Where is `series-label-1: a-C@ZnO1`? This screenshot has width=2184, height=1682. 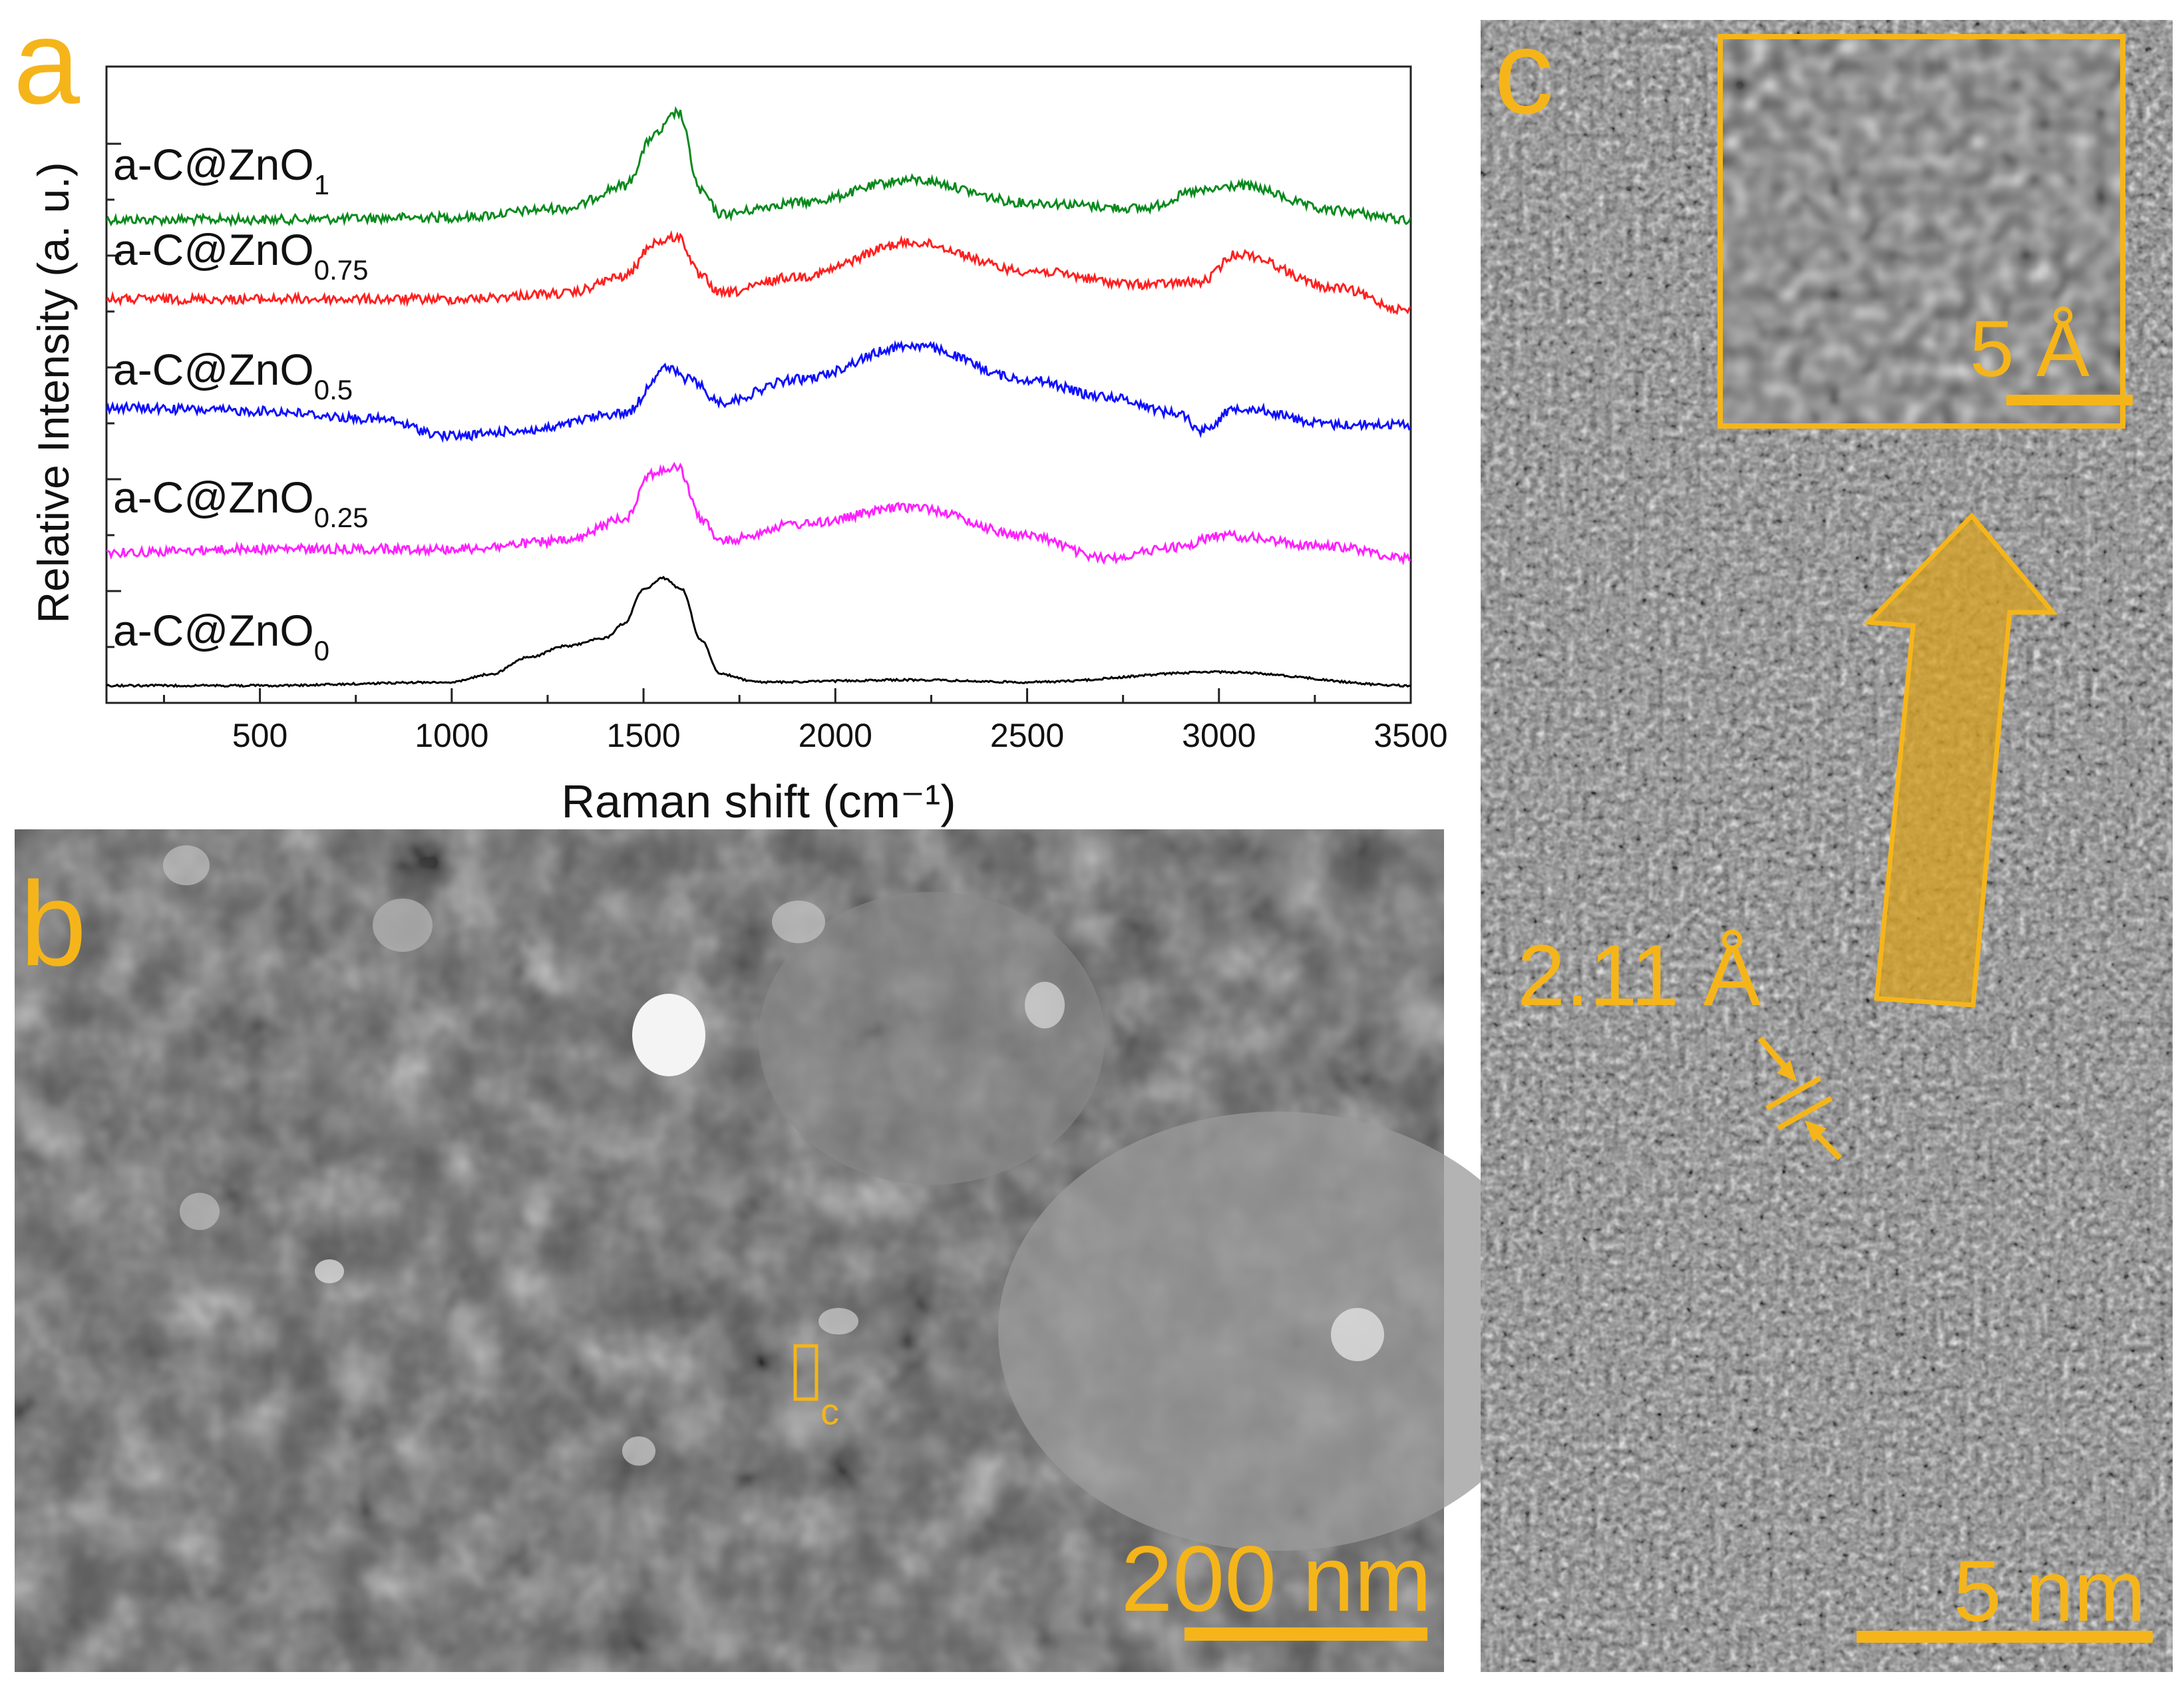 series-label-1: a-C@ZnO1 is located at coordinates (221, 170).